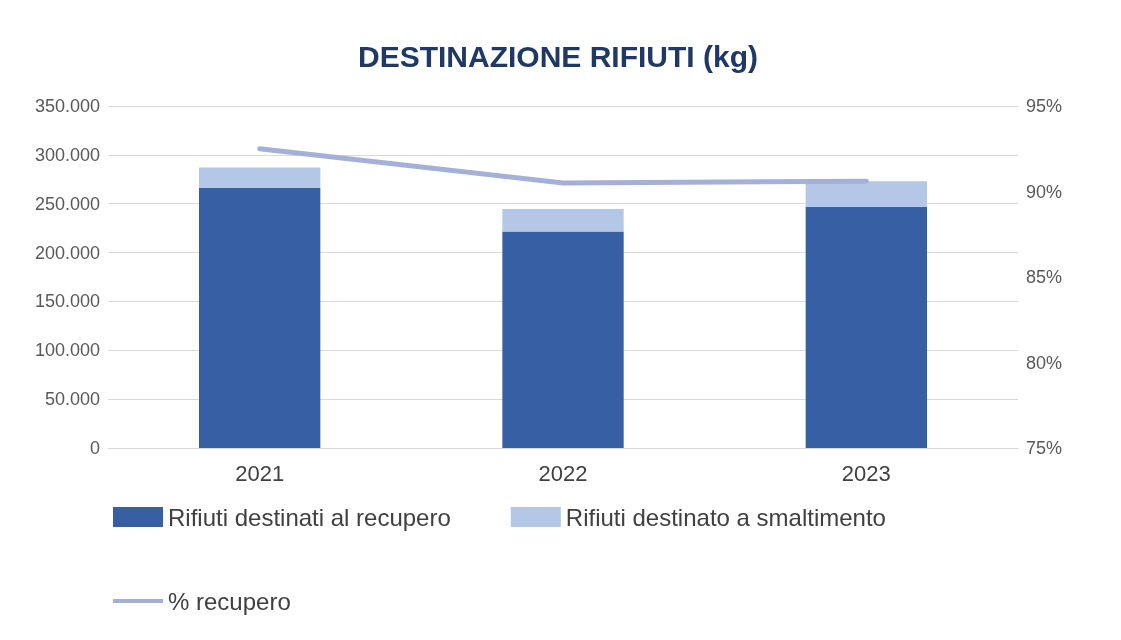 The image size is (1121, 640). Describe the element at coordinates (563, 473) in the screenshot. I see `x-tick-label: 2022` at that location.